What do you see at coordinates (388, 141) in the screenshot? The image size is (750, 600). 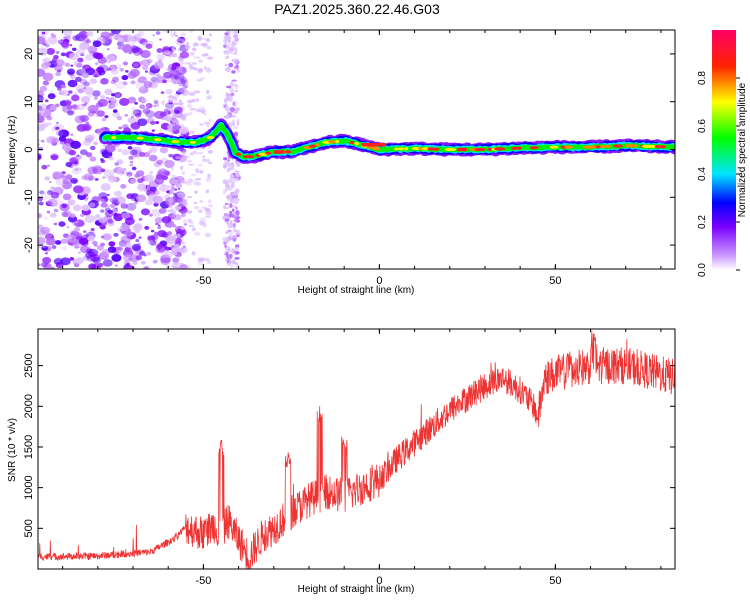 I see `ridge-green` at bounding box center [388, 141].